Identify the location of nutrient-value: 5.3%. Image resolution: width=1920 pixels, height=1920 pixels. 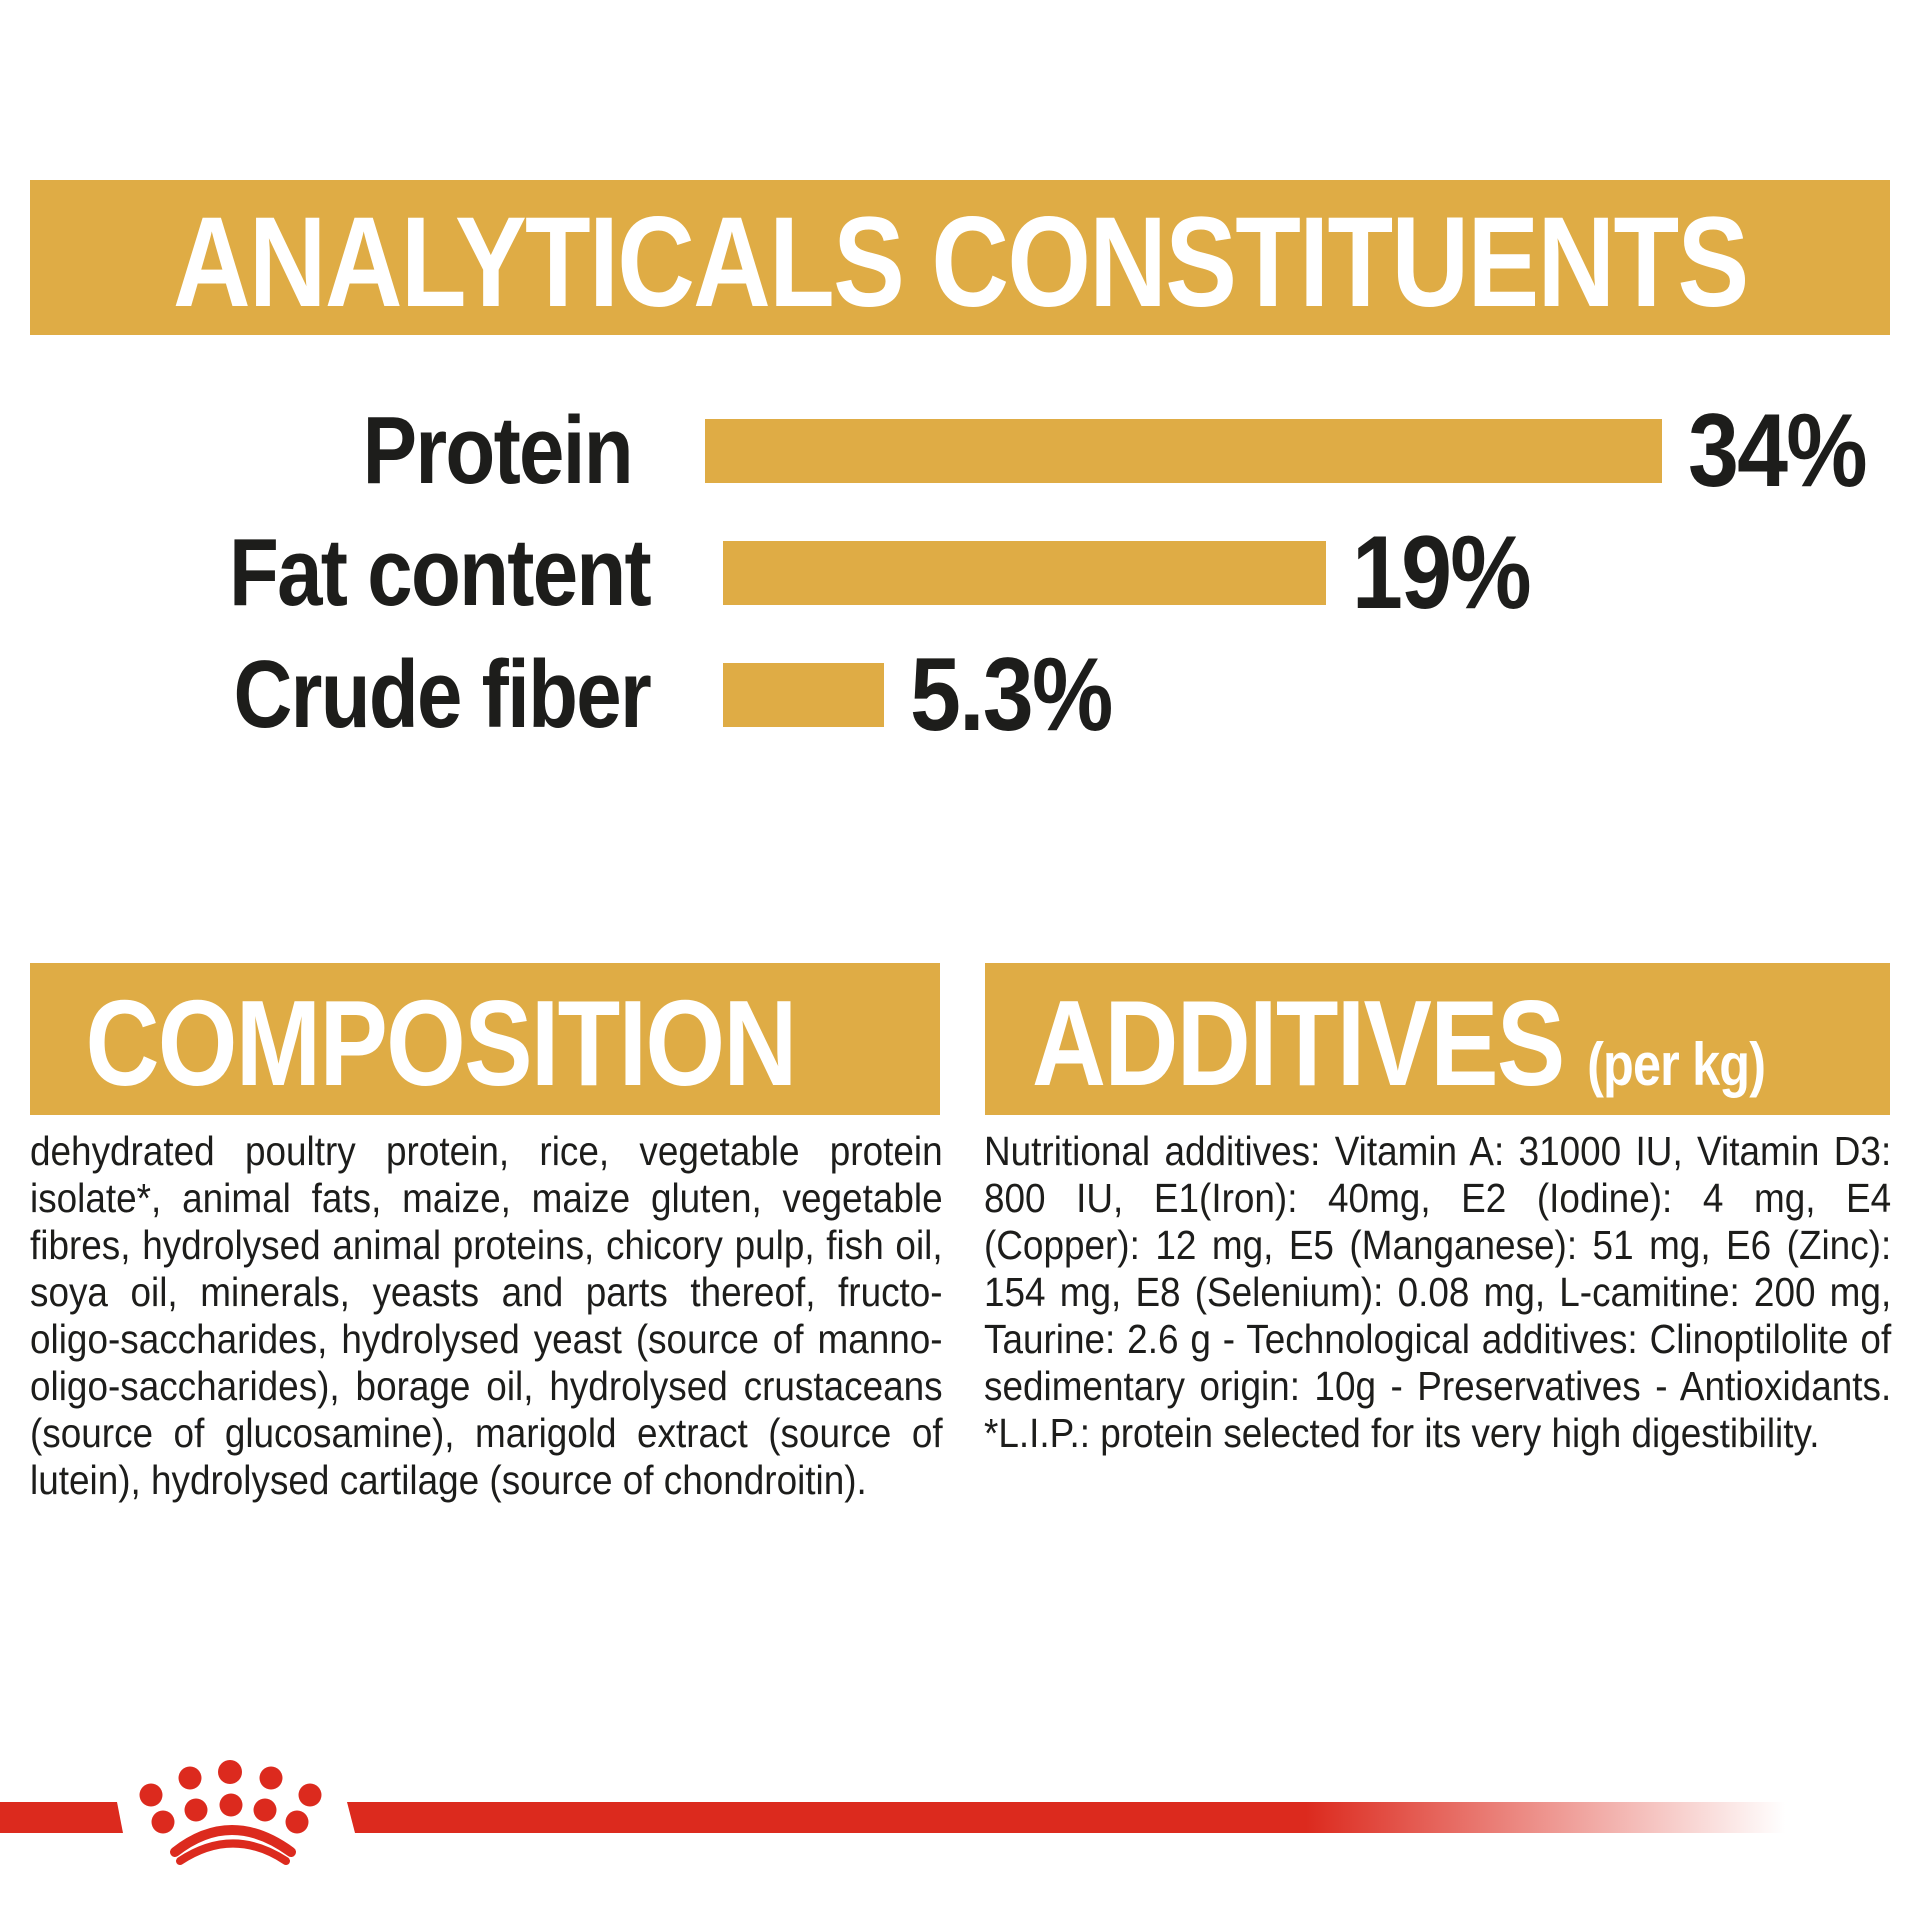
(1011, 695).